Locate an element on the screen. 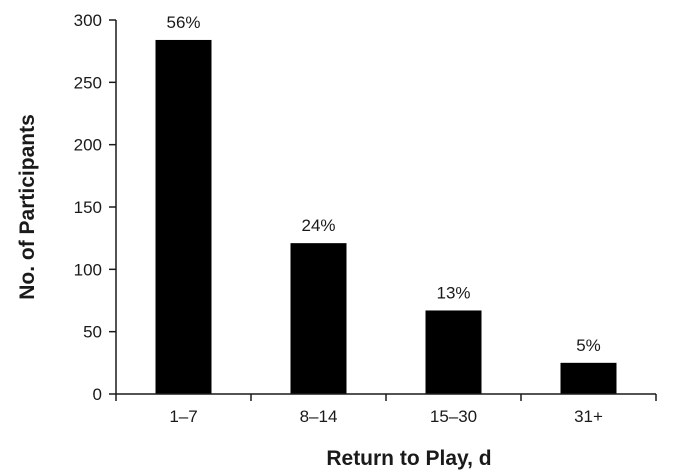  x-tick-label: 8–14 is located at coordinates (319, 416).